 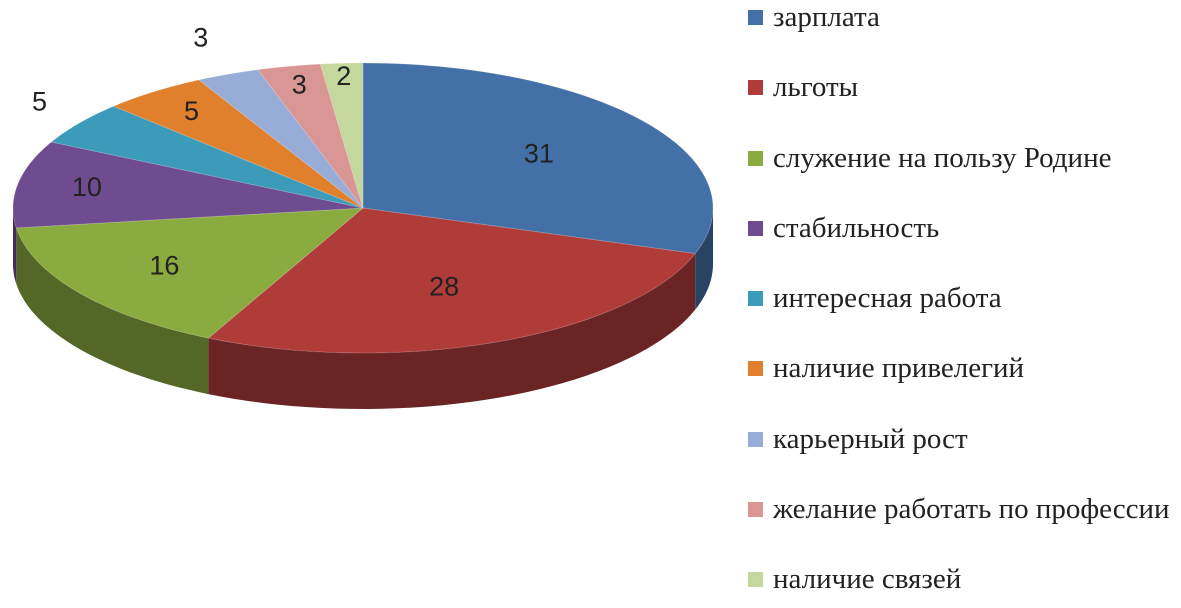 What do you see at coordinates (887, 298) in the screenshot?
I see `legend-label: интересная работа` at bounding box center [887, 298].